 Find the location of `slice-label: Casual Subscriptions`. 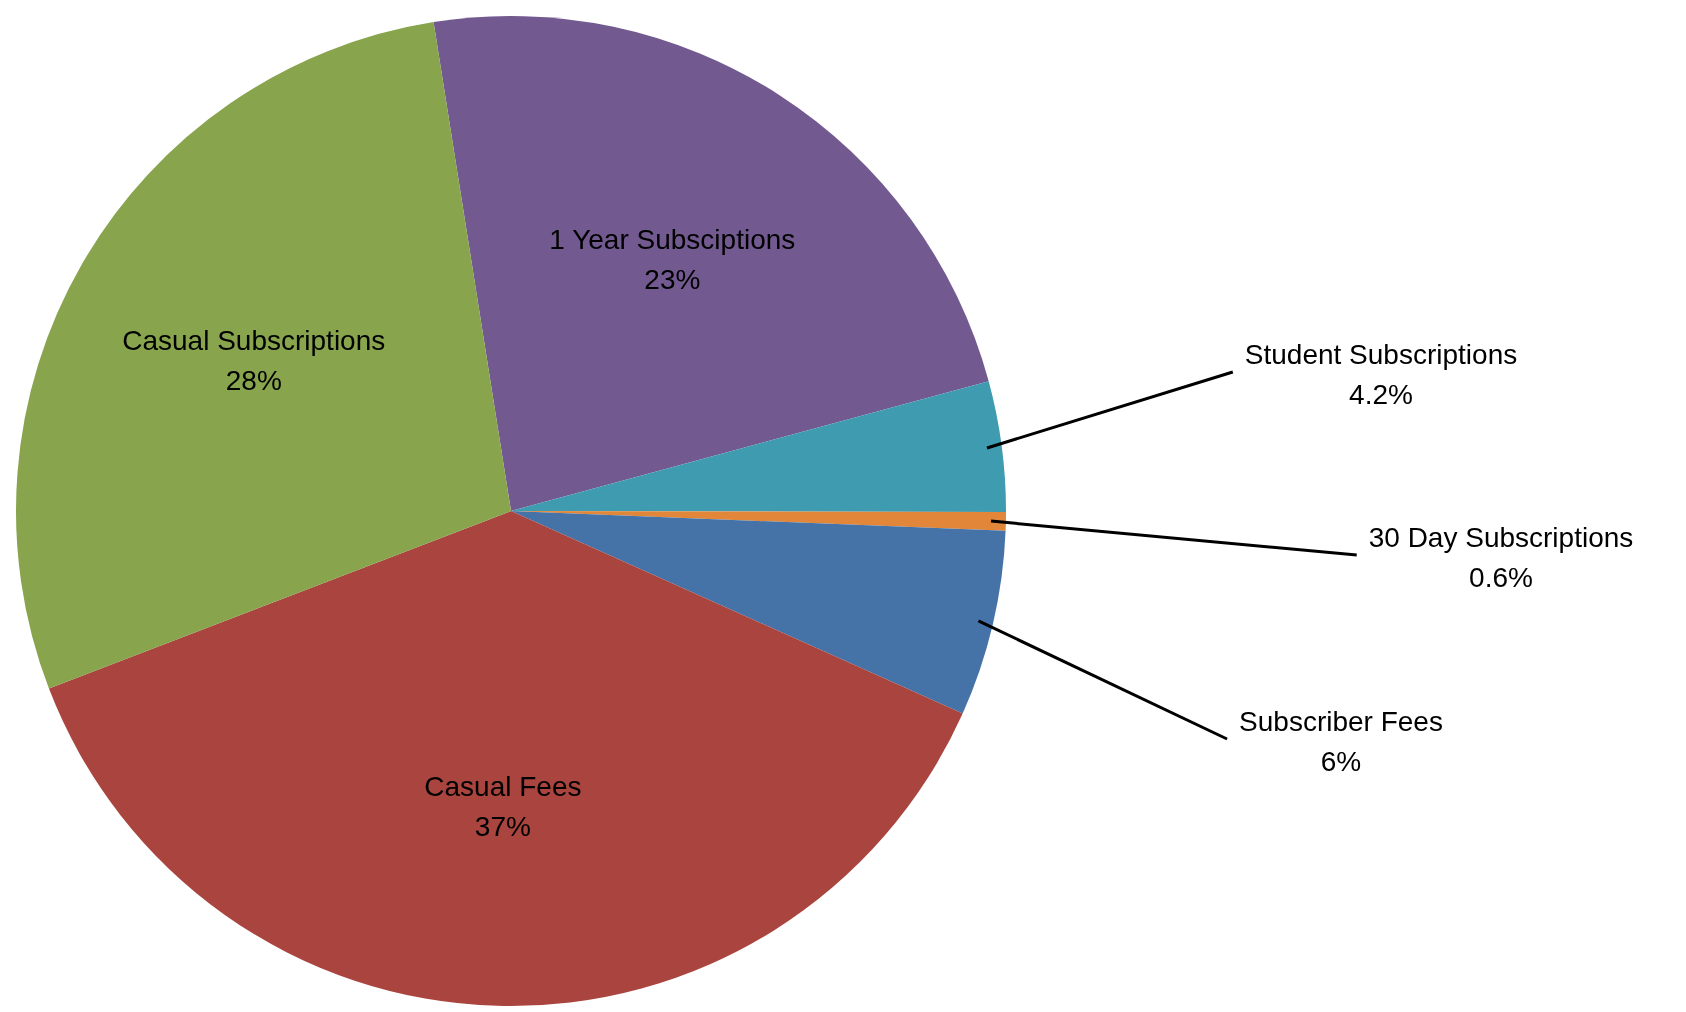

slice-label: Casual Subscriptions is located at coordinates (254, 341).